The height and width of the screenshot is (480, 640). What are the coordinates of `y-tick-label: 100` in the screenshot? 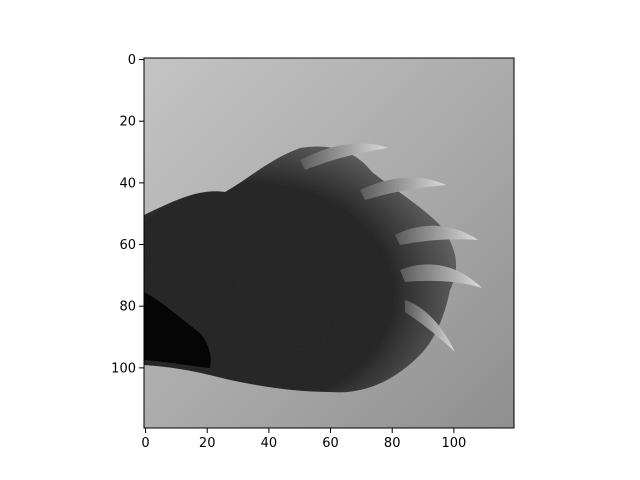 It's located at (123, 368).